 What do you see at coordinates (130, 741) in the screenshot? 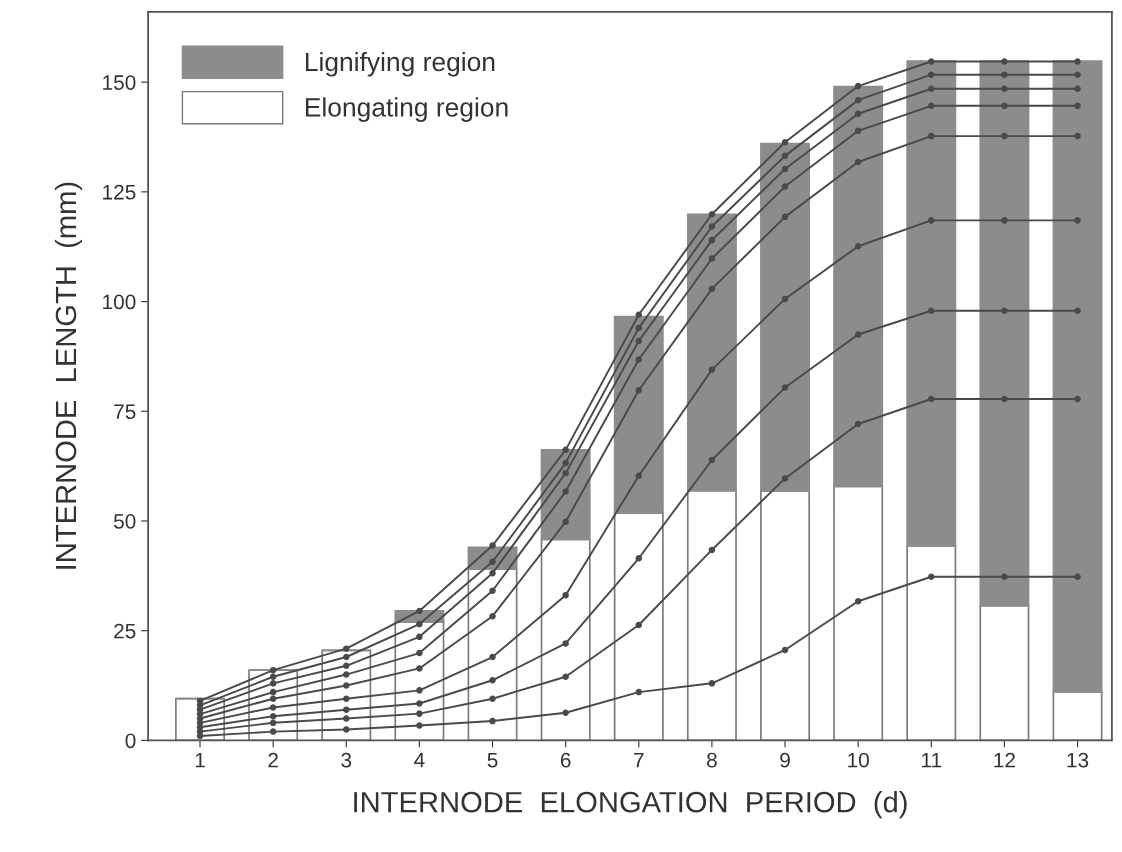
I see `y-tick-label: 0` at bounding box center [130, 741].